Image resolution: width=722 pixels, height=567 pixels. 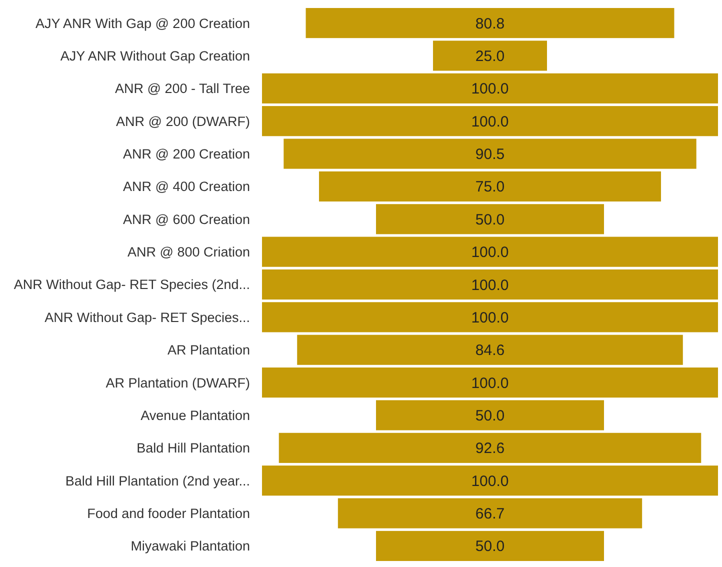 I want to click on category-label: AR Plantation (DWARF), so click(x=178, y=382).